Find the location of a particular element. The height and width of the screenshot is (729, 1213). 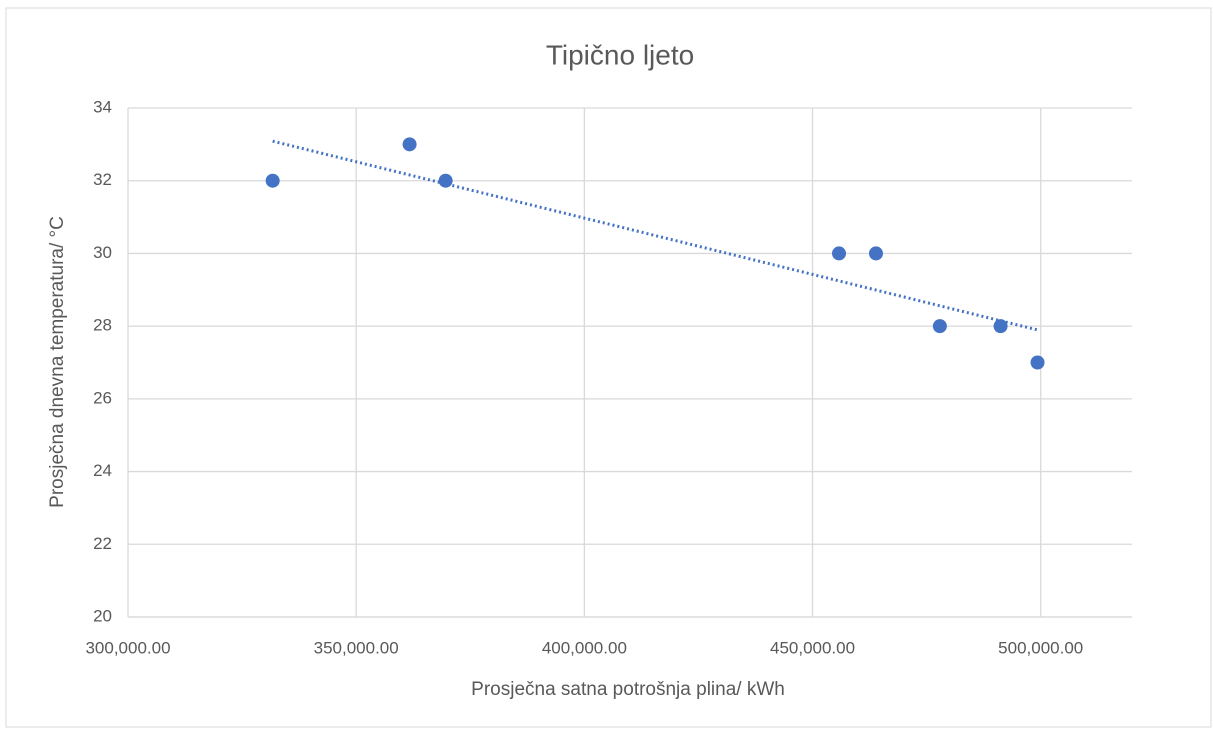

y-tick-label: 24 is located at coordinates (102, 470).